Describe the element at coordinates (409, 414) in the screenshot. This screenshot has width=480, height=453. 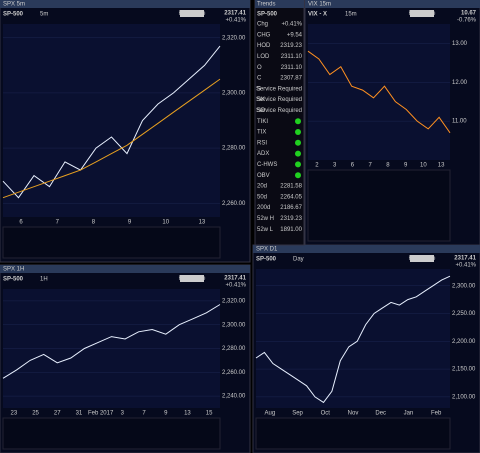
I see `x-tick-label: Jan` at that location.